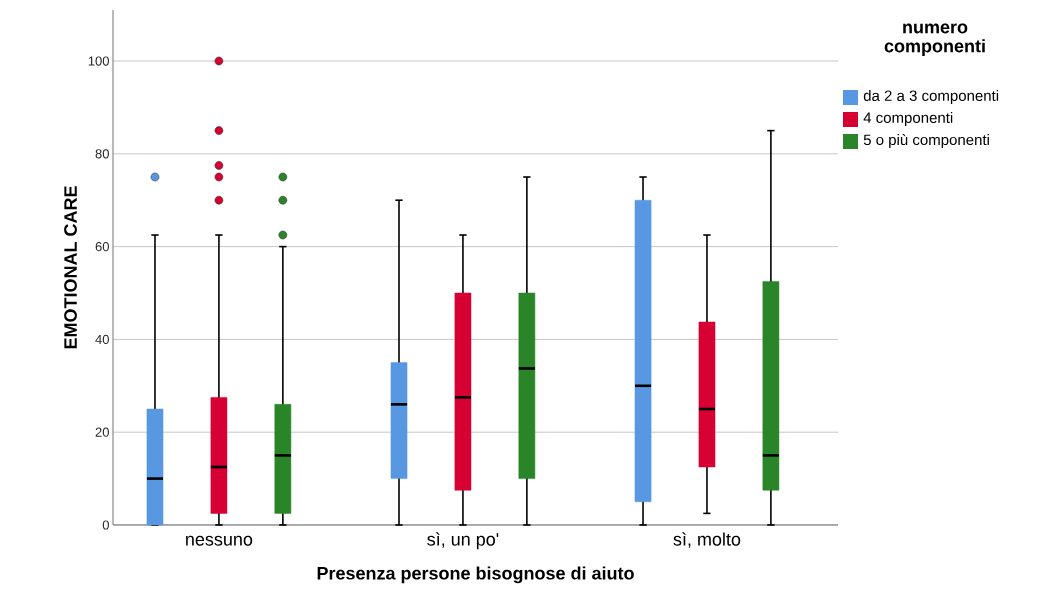 The image size is (1042, 610). What do you see at coordinates (934, 39) in the screenshot?
I see `legend-title: numero componenti` at bounding box center [934, 39].